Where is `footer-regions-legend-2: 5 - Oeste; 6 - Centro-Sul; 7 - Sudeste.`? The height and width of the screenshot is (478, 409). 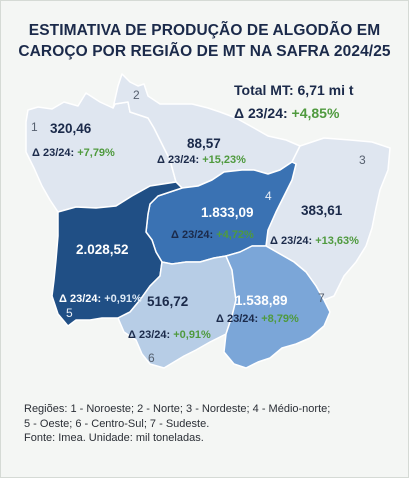 footer-regions-legend-2: 5 - Oeste; 6 - Centro-Sul; 7 - Sudeste. is located at coordinates (117, 423).